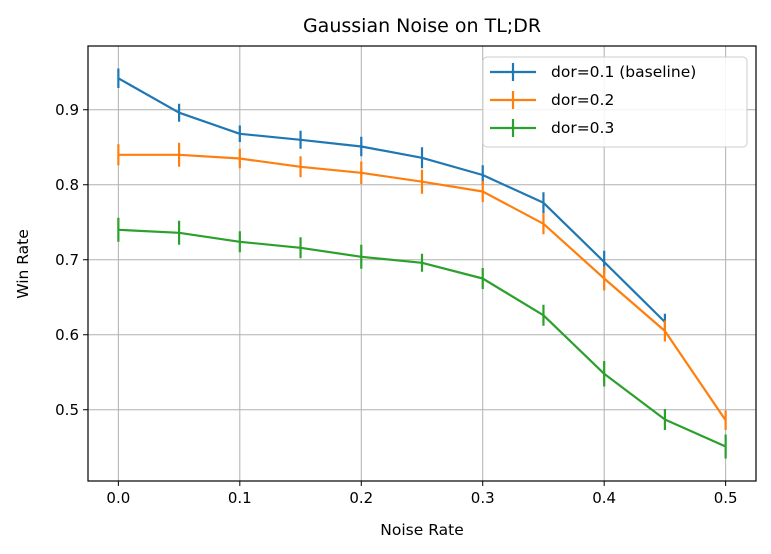  Describe the element at coordinates (582, 128) in the screenshot. I see `legend-label: dor=0.3` at that location.